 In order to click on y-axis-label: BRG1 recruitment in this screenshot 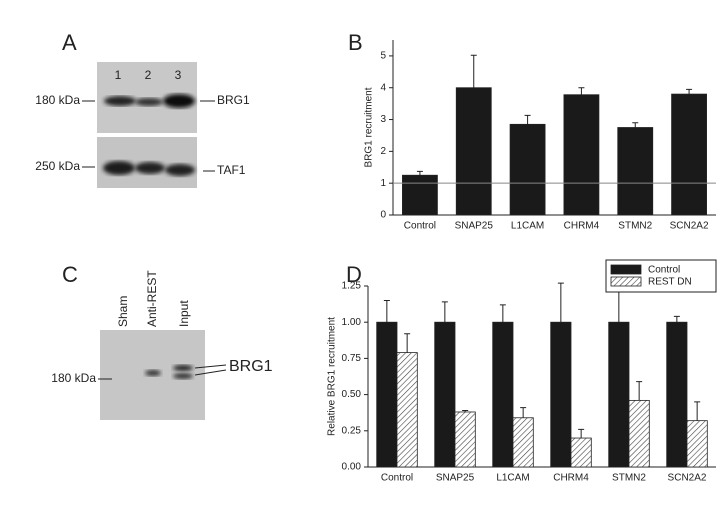, I will do `click(369, 127)`.